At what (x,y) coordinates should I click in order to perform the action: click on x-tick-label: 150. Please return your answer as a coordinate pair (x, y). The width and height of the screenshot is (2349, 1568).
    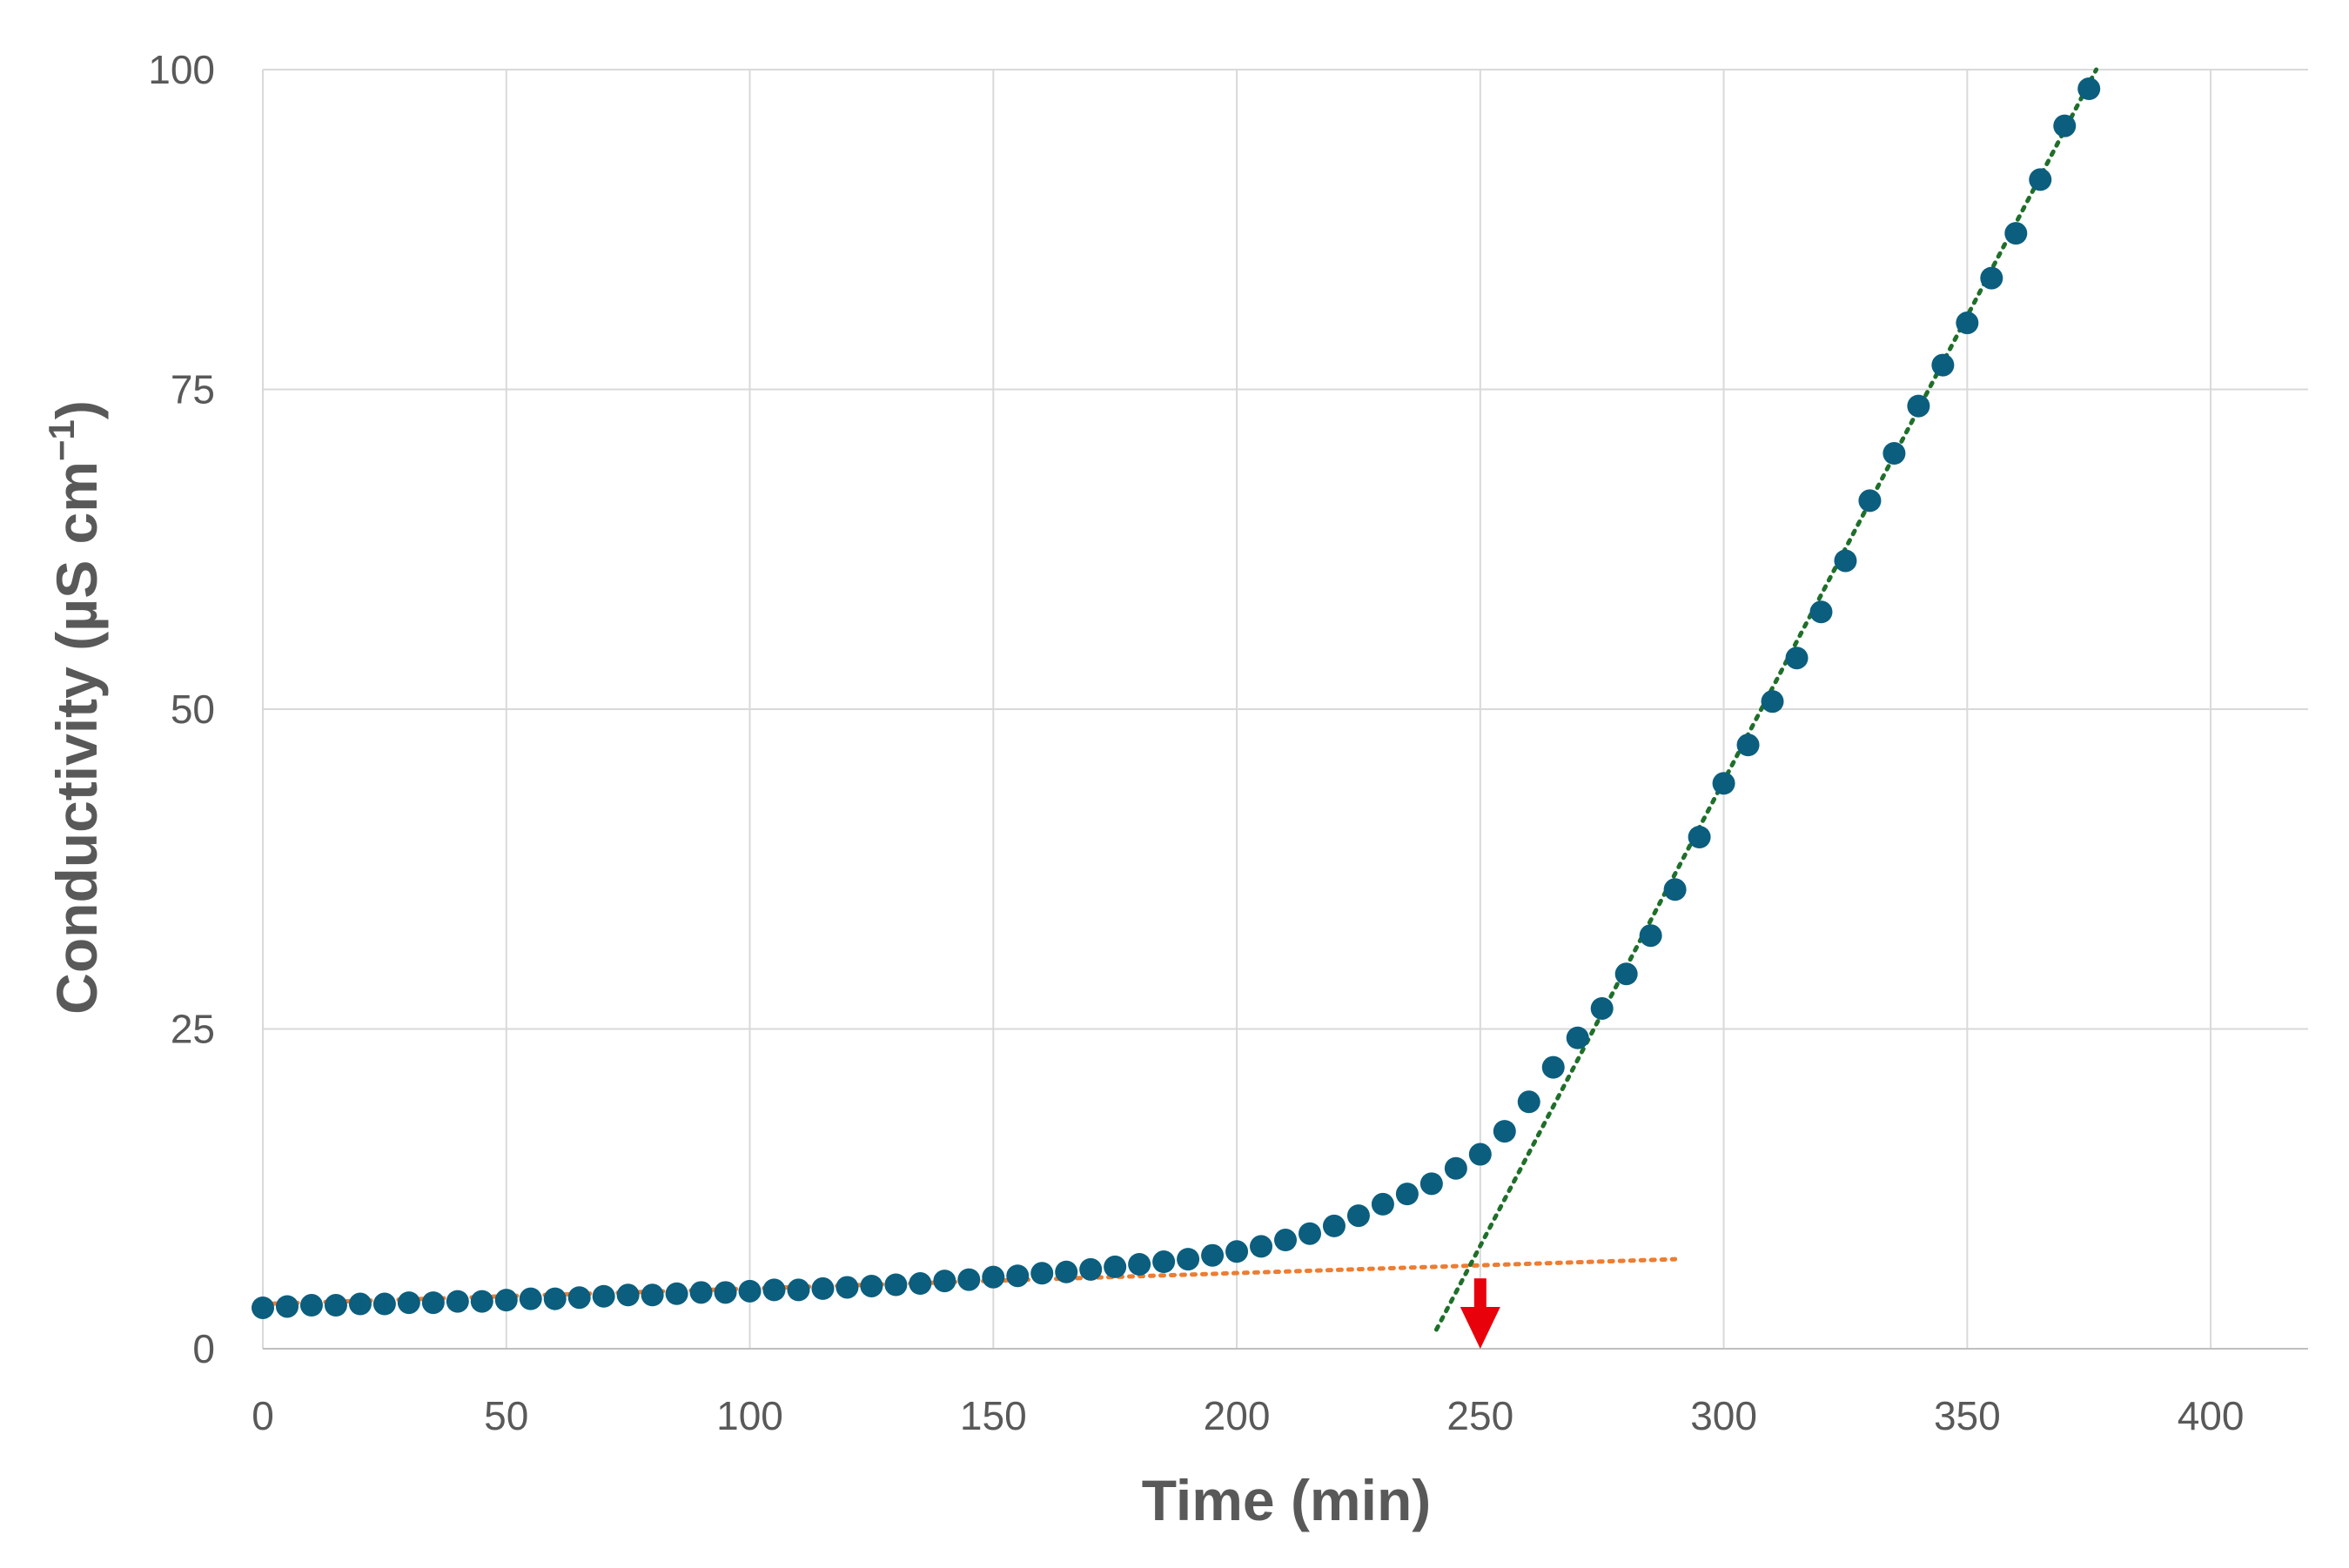
    Looking at the image, I should click on (993, 1415).